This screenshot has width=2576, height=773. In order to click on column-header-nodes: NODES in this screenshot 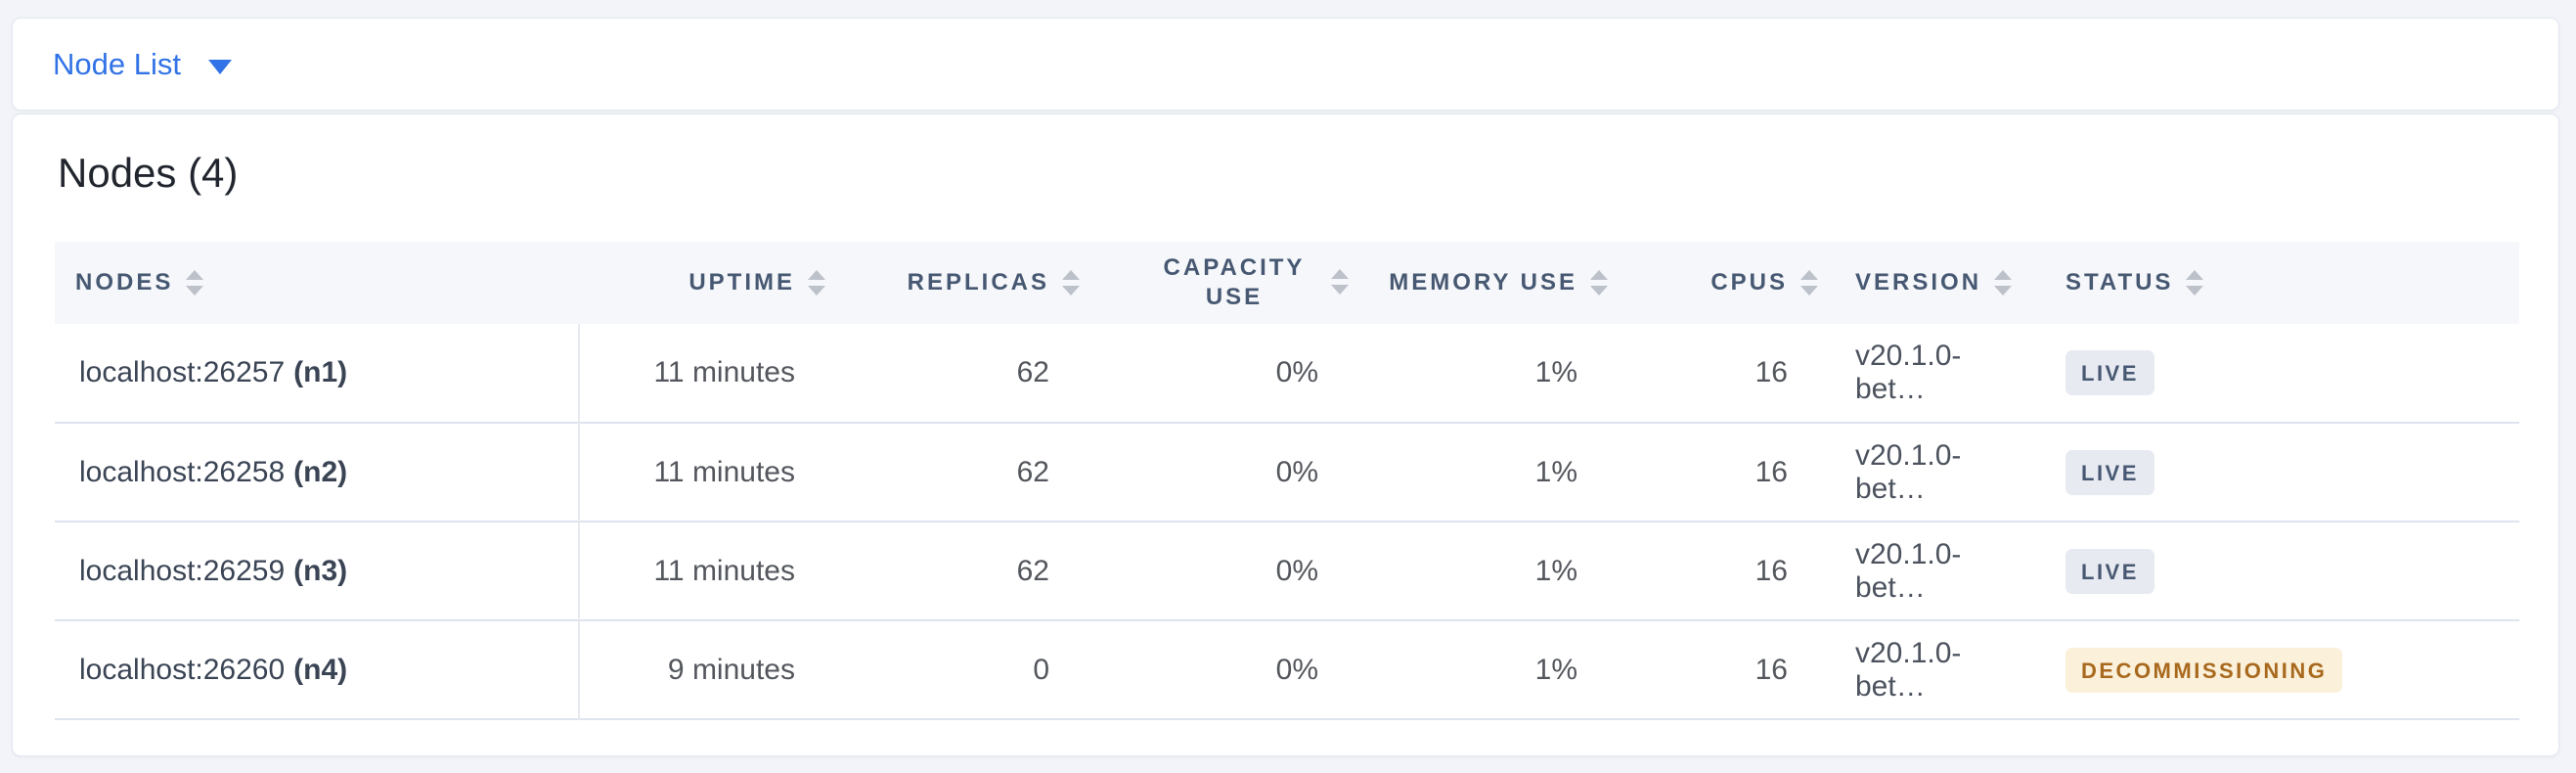, I will do `click(317, 283)`.